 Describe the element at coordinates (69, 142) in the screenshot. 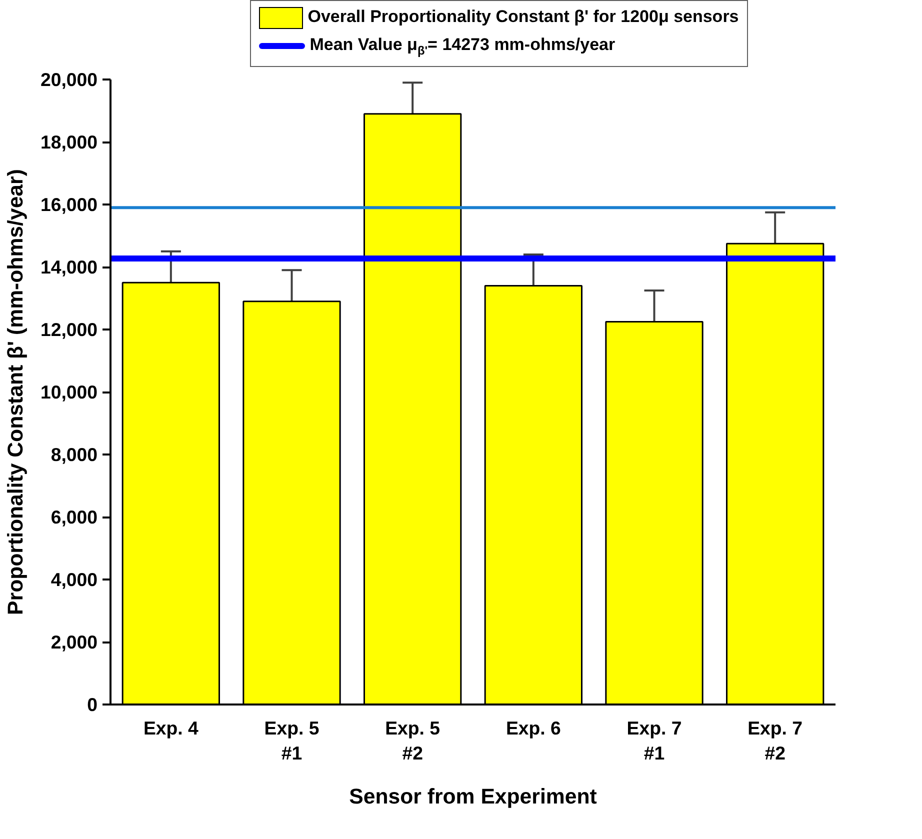

I see `y-tick-label: 18,000` at that location.